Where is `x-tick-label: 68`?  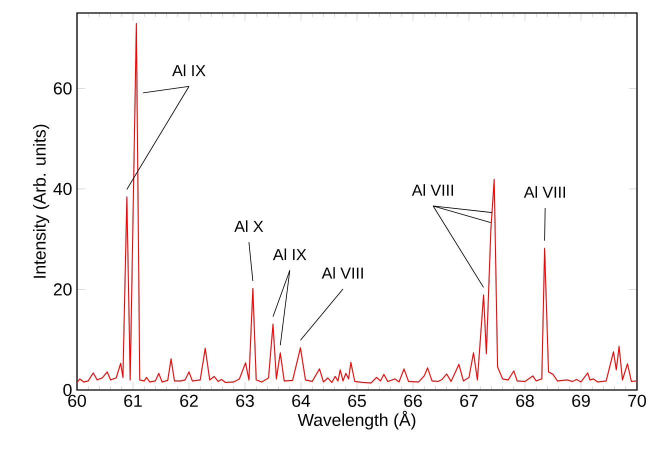
x-tick-label: 68 is located at coordinates (525, 400).